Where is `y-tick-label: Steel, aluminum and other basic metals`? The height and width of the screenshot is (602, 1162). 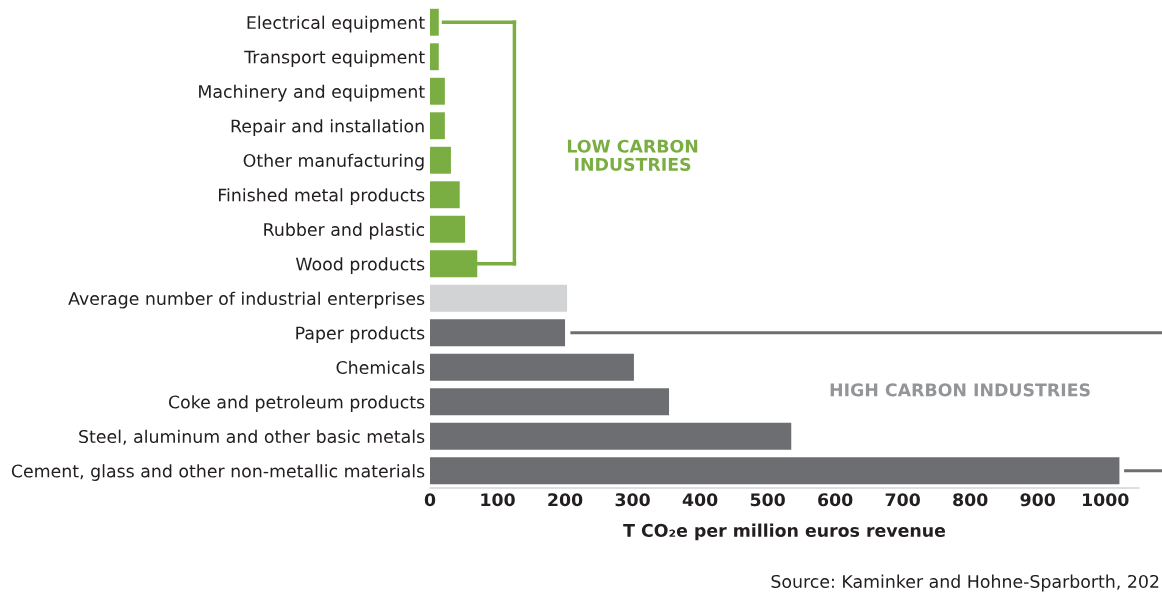
y-tick-label: Steel, aluminum and other basic metals is located at coordinates (252, 437).